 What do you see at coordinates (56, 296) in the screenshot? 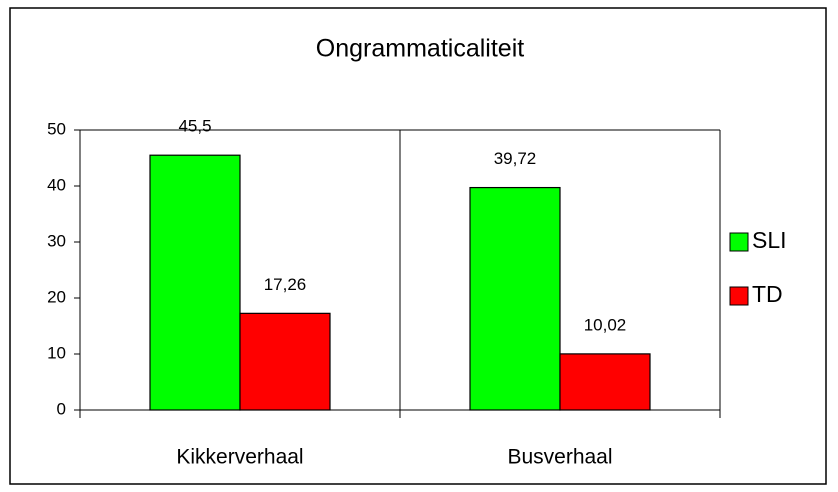
I see `y-tick-label: 20` at bounding box center [56, 296].